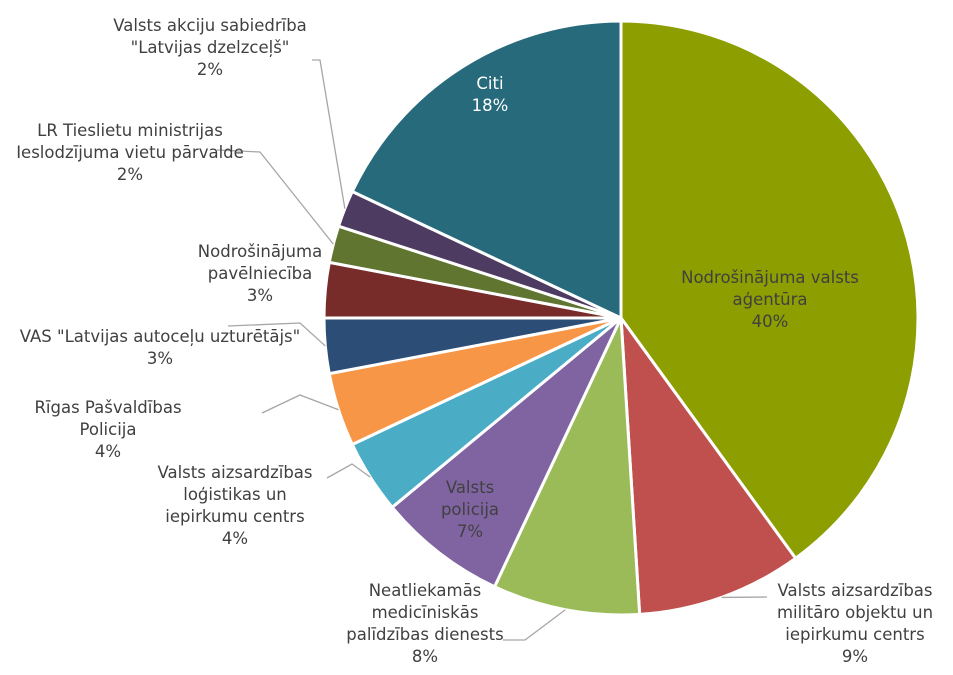  Describe the element at coordinates (470, 531) in the screenshot. I see `value-label: 7%` at that location.